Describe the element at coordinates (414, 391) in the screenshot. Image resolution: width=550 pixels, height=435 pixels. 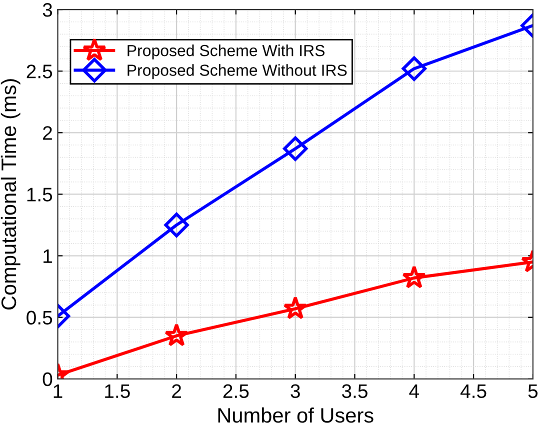
I see `x-tick-label: 4` at that location.